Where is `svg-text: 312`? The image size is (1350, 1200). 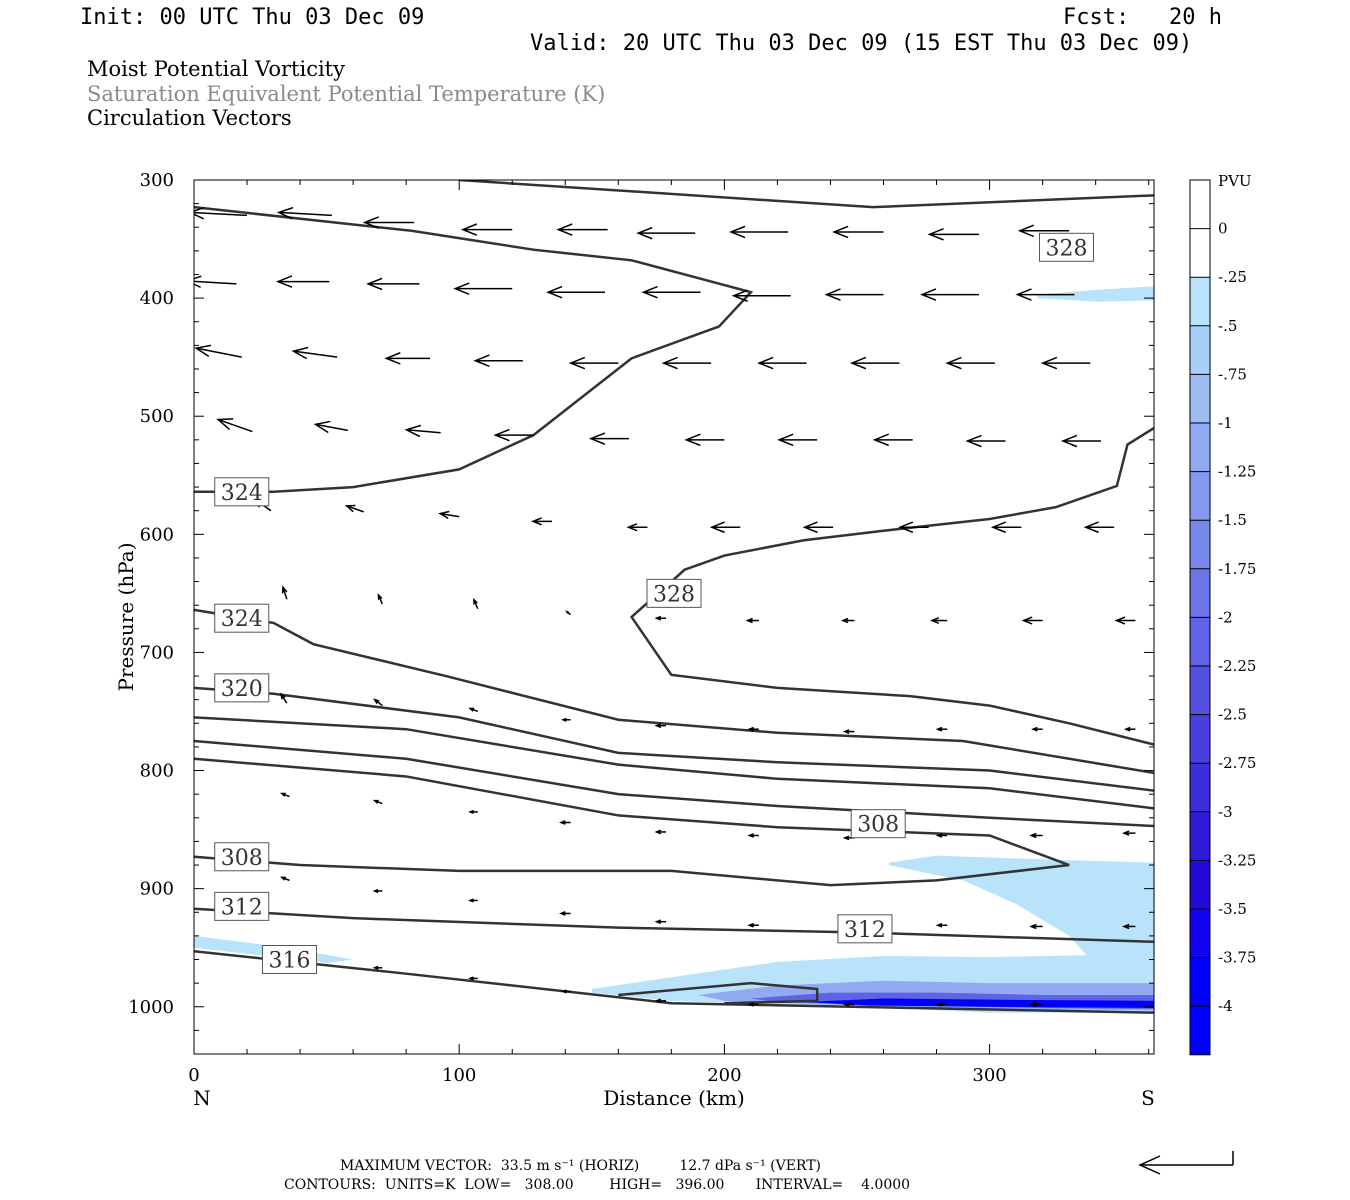
svg-text: 312 is located at coordinates (865, 930).